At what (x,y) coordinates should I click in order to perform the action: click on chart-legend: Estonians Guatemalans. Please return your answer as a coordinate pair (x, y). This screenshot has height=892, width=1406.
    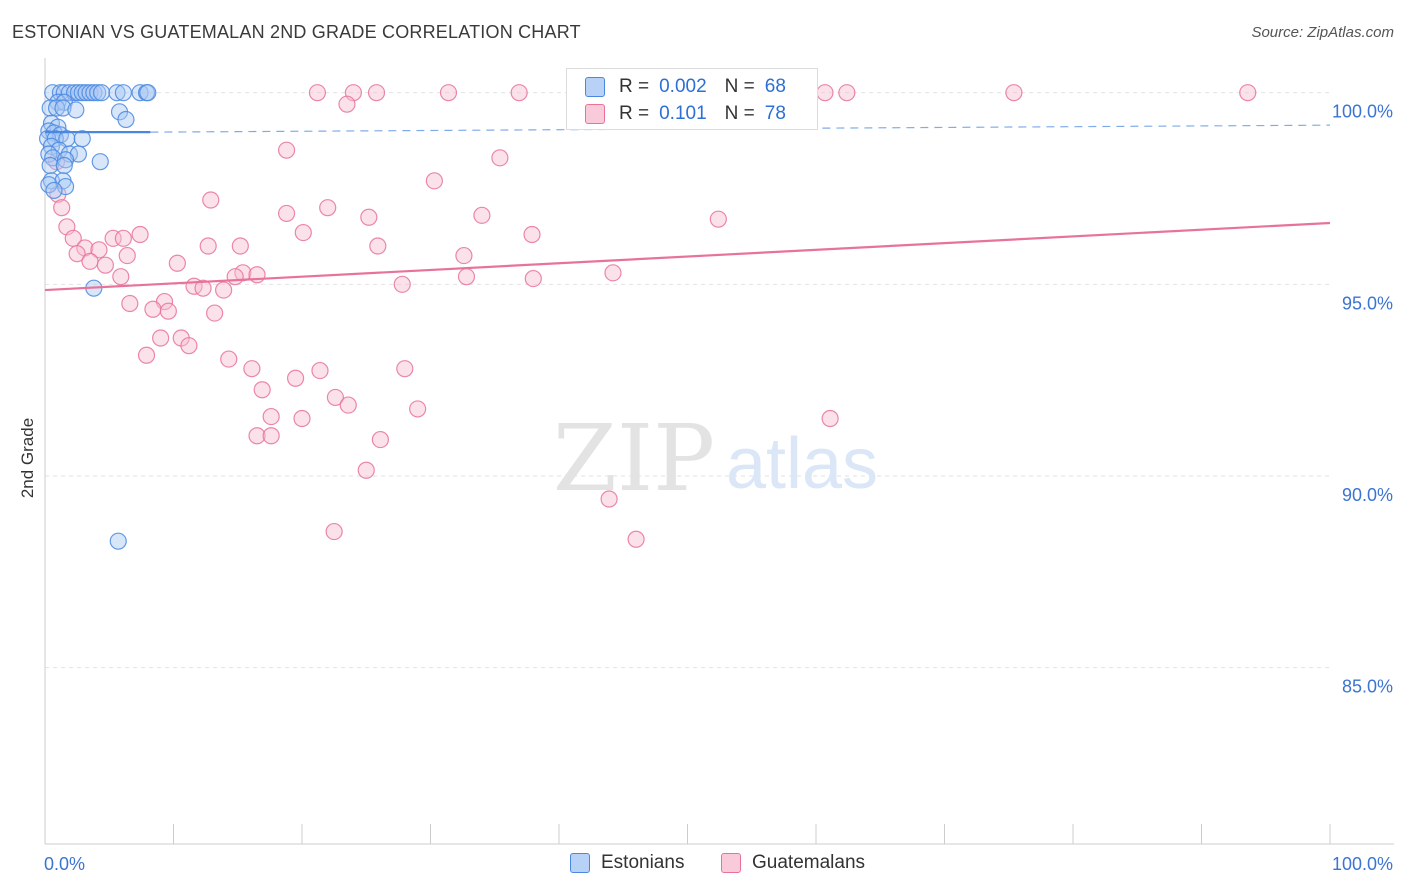
    Looking at the image, I should click on (703, 865).